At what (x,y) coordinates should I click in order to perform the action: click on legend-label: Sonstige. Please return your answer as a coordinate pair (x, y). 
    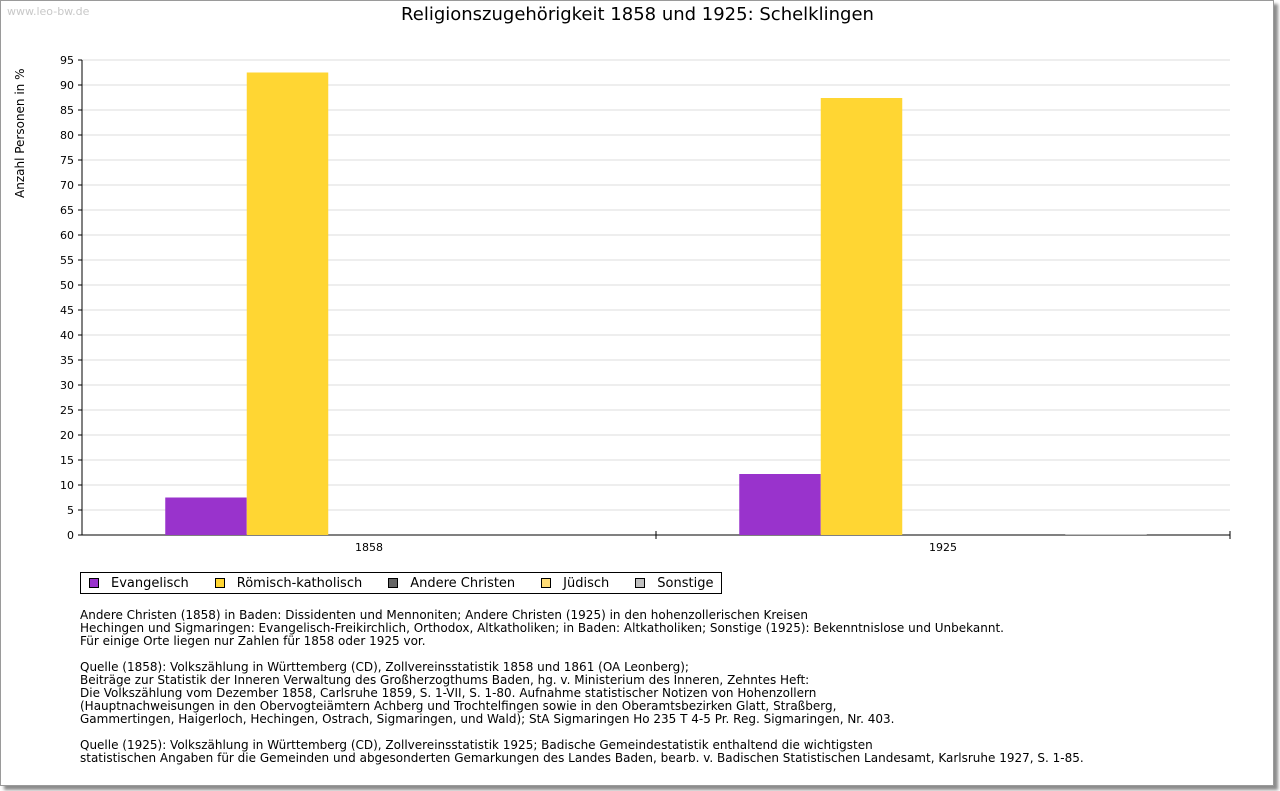
    Looking at the image, I should click on (685, 583).